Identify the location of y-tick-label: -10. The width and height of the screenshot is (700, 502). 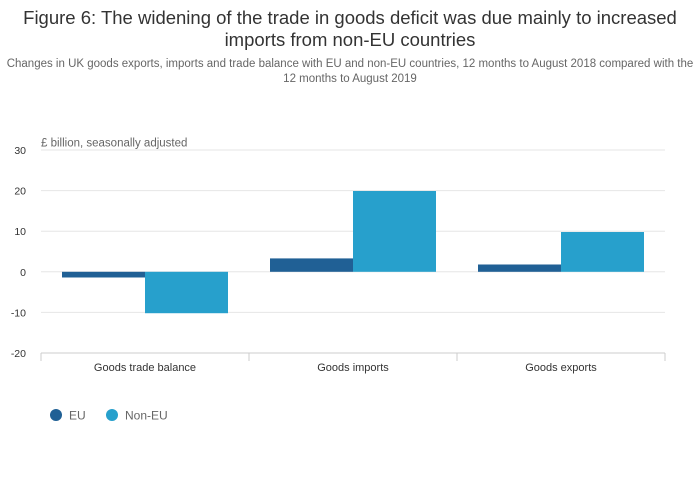
(18, 313).